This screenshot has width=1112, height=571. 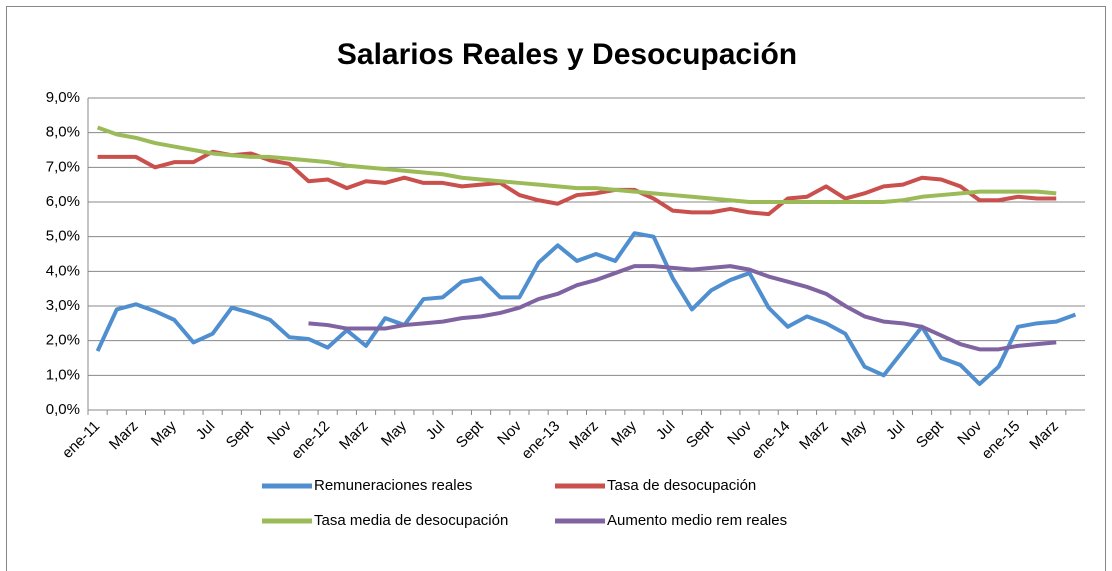 I want to click on legend-label: Remuneraciones reales, so click(x=393, y=485).